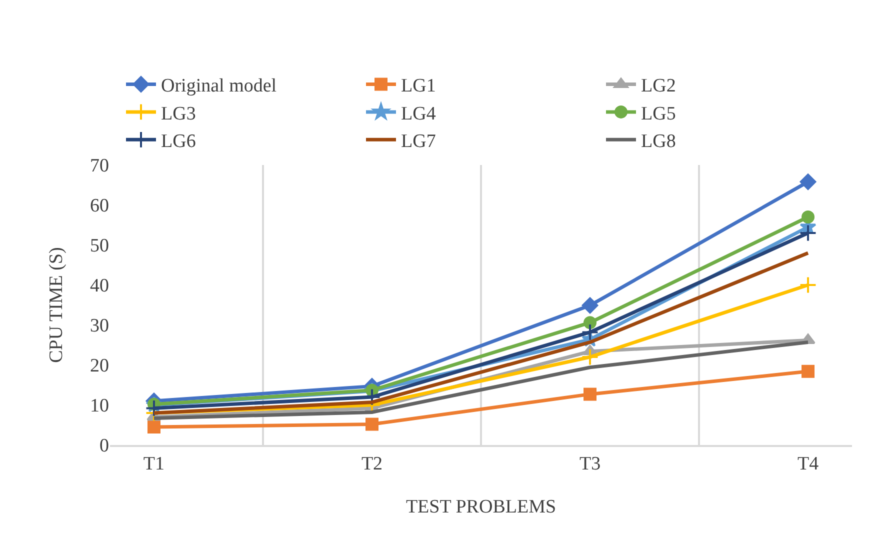 The image size is (892, 540). What do you see at coordinates (56, 305) in the screenshot?
I see `y-axis-title: CPU TIME (S)` at bounding box center [56, 305].